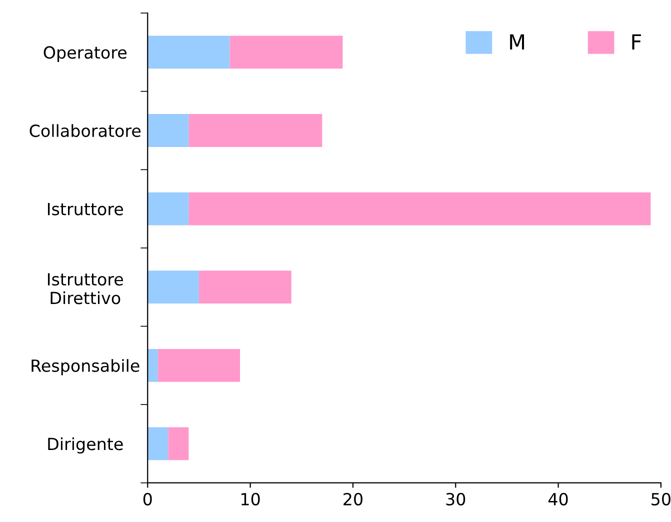 Image resolution: width=671 pixels, height=522 pixels. Describe the element at coordinates (86, 367) in the screenshot. I see `y-tick-label: Responsabile` at that location.